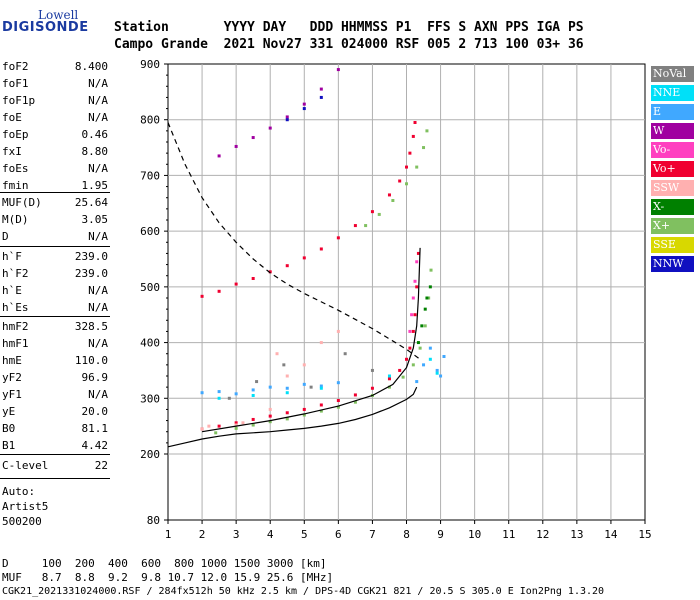  Describe the element at coordinates (55, 258) in the screenshot. I see `param-row-hf: h`F 239.0` at that location.